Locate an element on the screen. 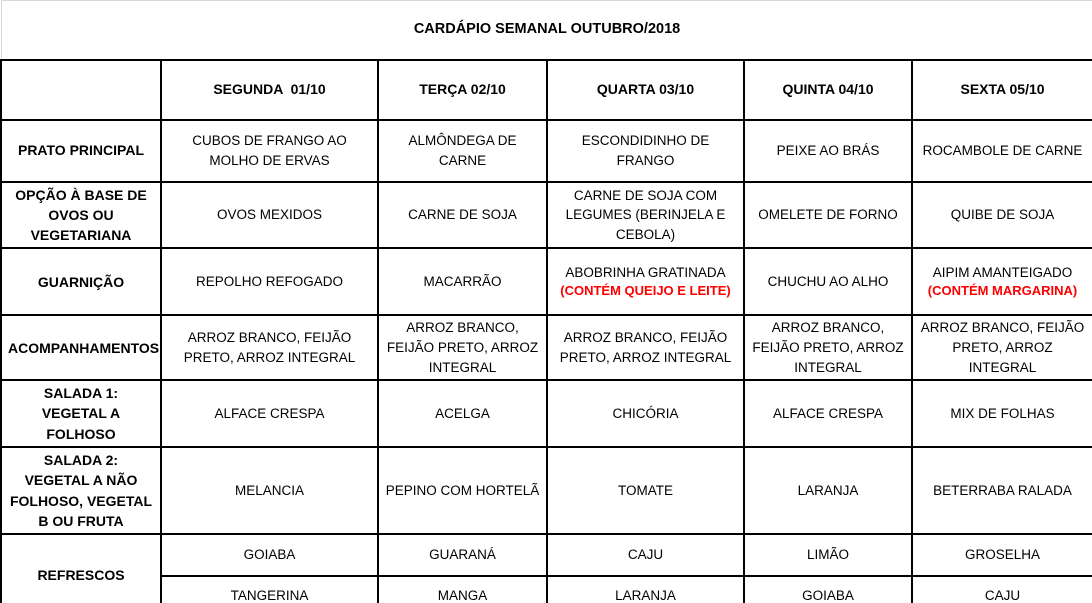 This screenshot has width=1092, height=603. menu-cell: MANGA is located at coordinates (462, 589).